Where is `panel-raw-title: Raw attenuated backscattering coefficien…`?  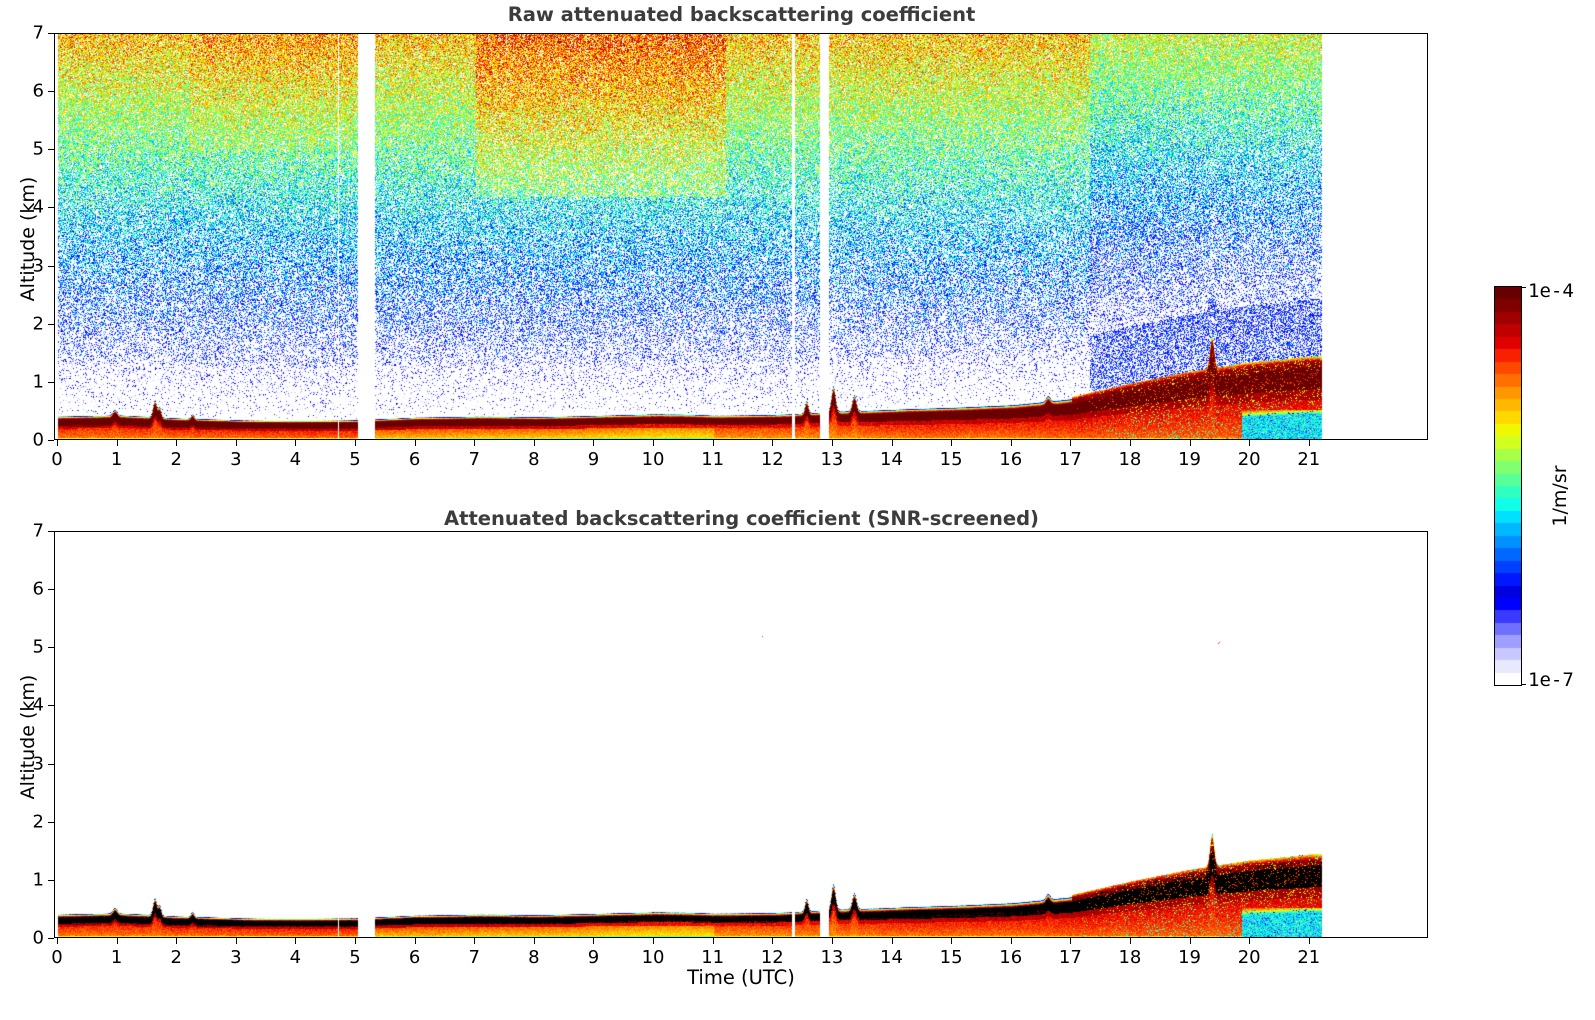
panel-raw-title: Raw attenuated backscattering coefficien… is located at coordinates (741, 14).